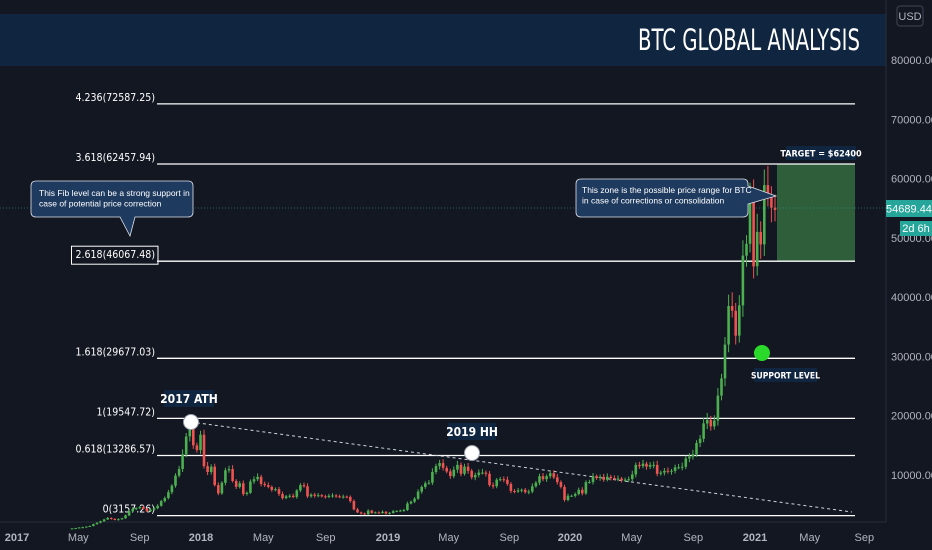 This screenshot has height=550, width=932. What do you see at coordinates (910, 16) in the screenshot?
I see `currency-button` at bounding box center [910, 16].